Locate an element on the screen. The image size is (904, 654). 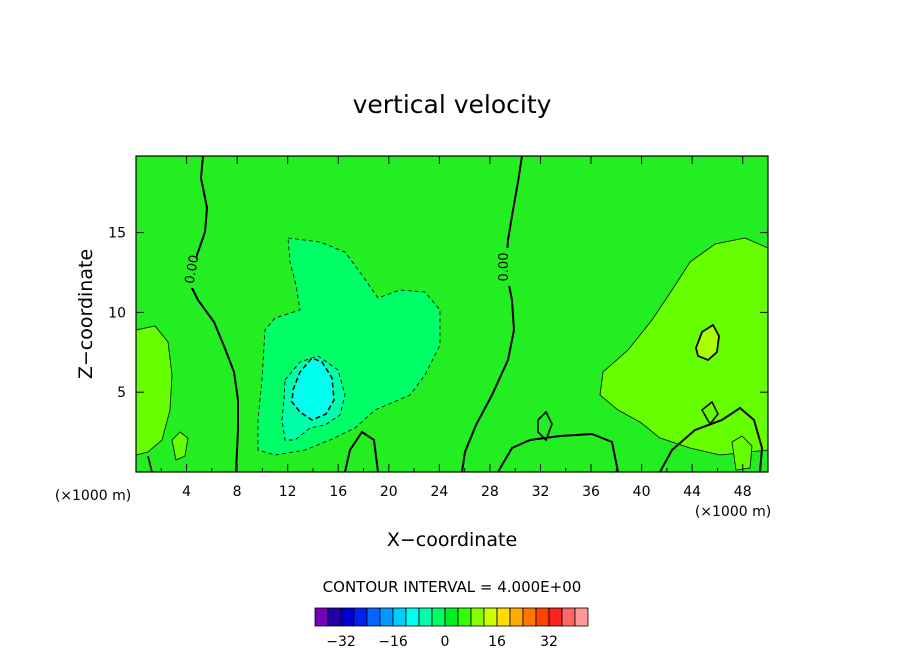
colorbar is located at coordinates (451, 617).